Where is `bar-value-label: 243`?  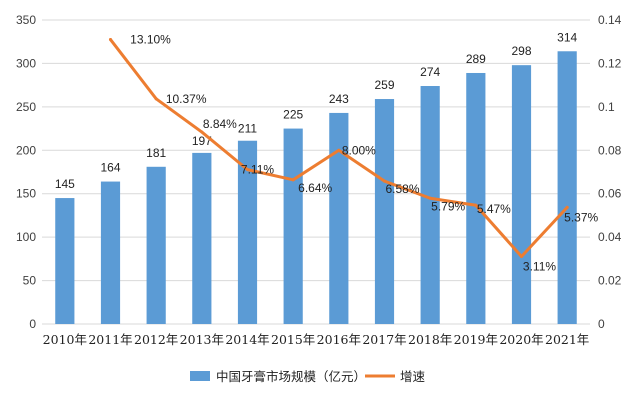 bar-value-label: 243 is located at coordinates (339, 99).